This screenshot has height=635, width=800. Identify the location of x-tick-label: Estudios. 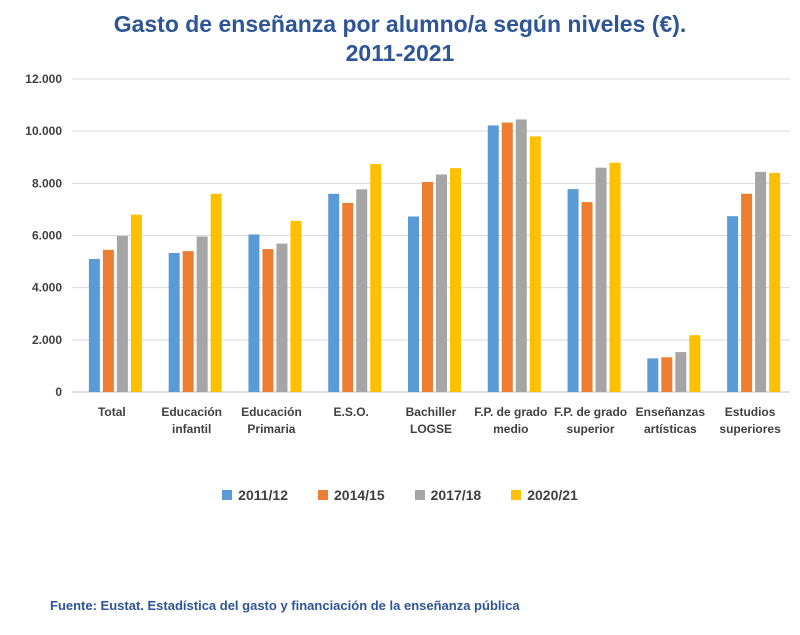
(750, 412).